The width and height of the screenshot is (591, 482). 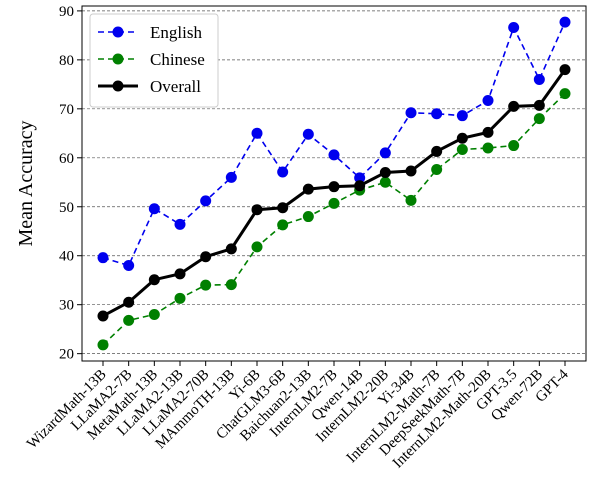 I want to click on legend-label-chinese: Chinese, so click(x=177, y=59).